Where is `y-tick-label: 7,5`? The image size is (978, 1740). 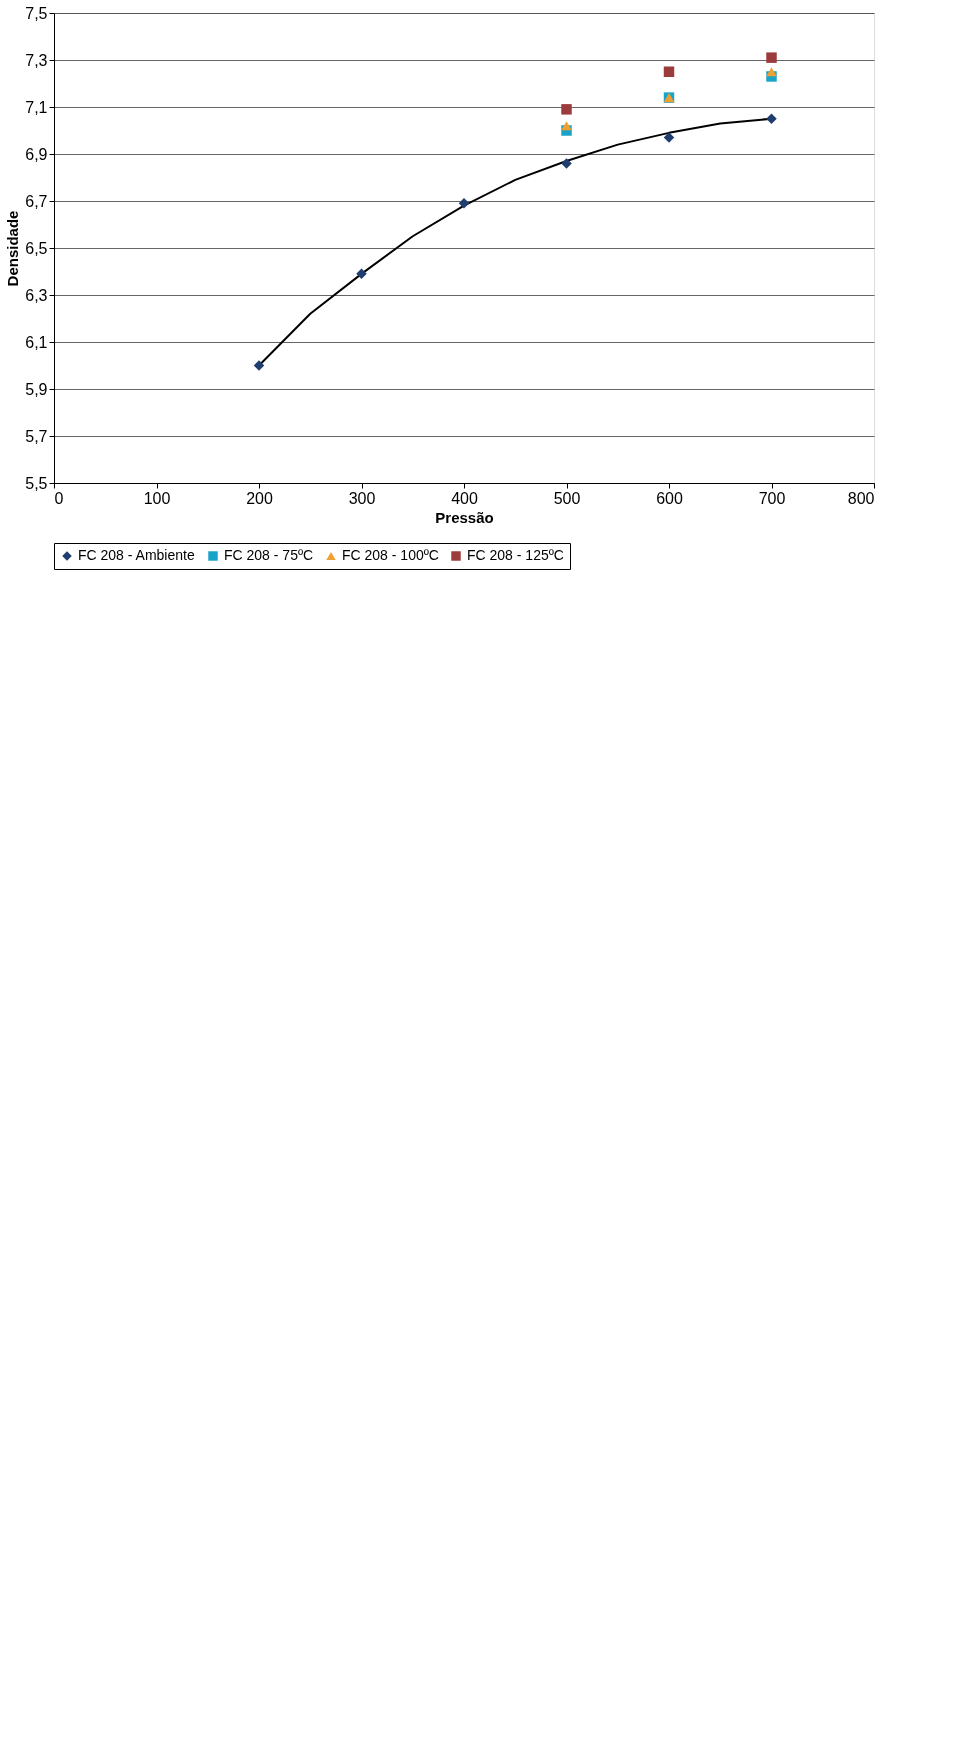 y-tick-label: 7,5 is located at coordinates (36, 13).